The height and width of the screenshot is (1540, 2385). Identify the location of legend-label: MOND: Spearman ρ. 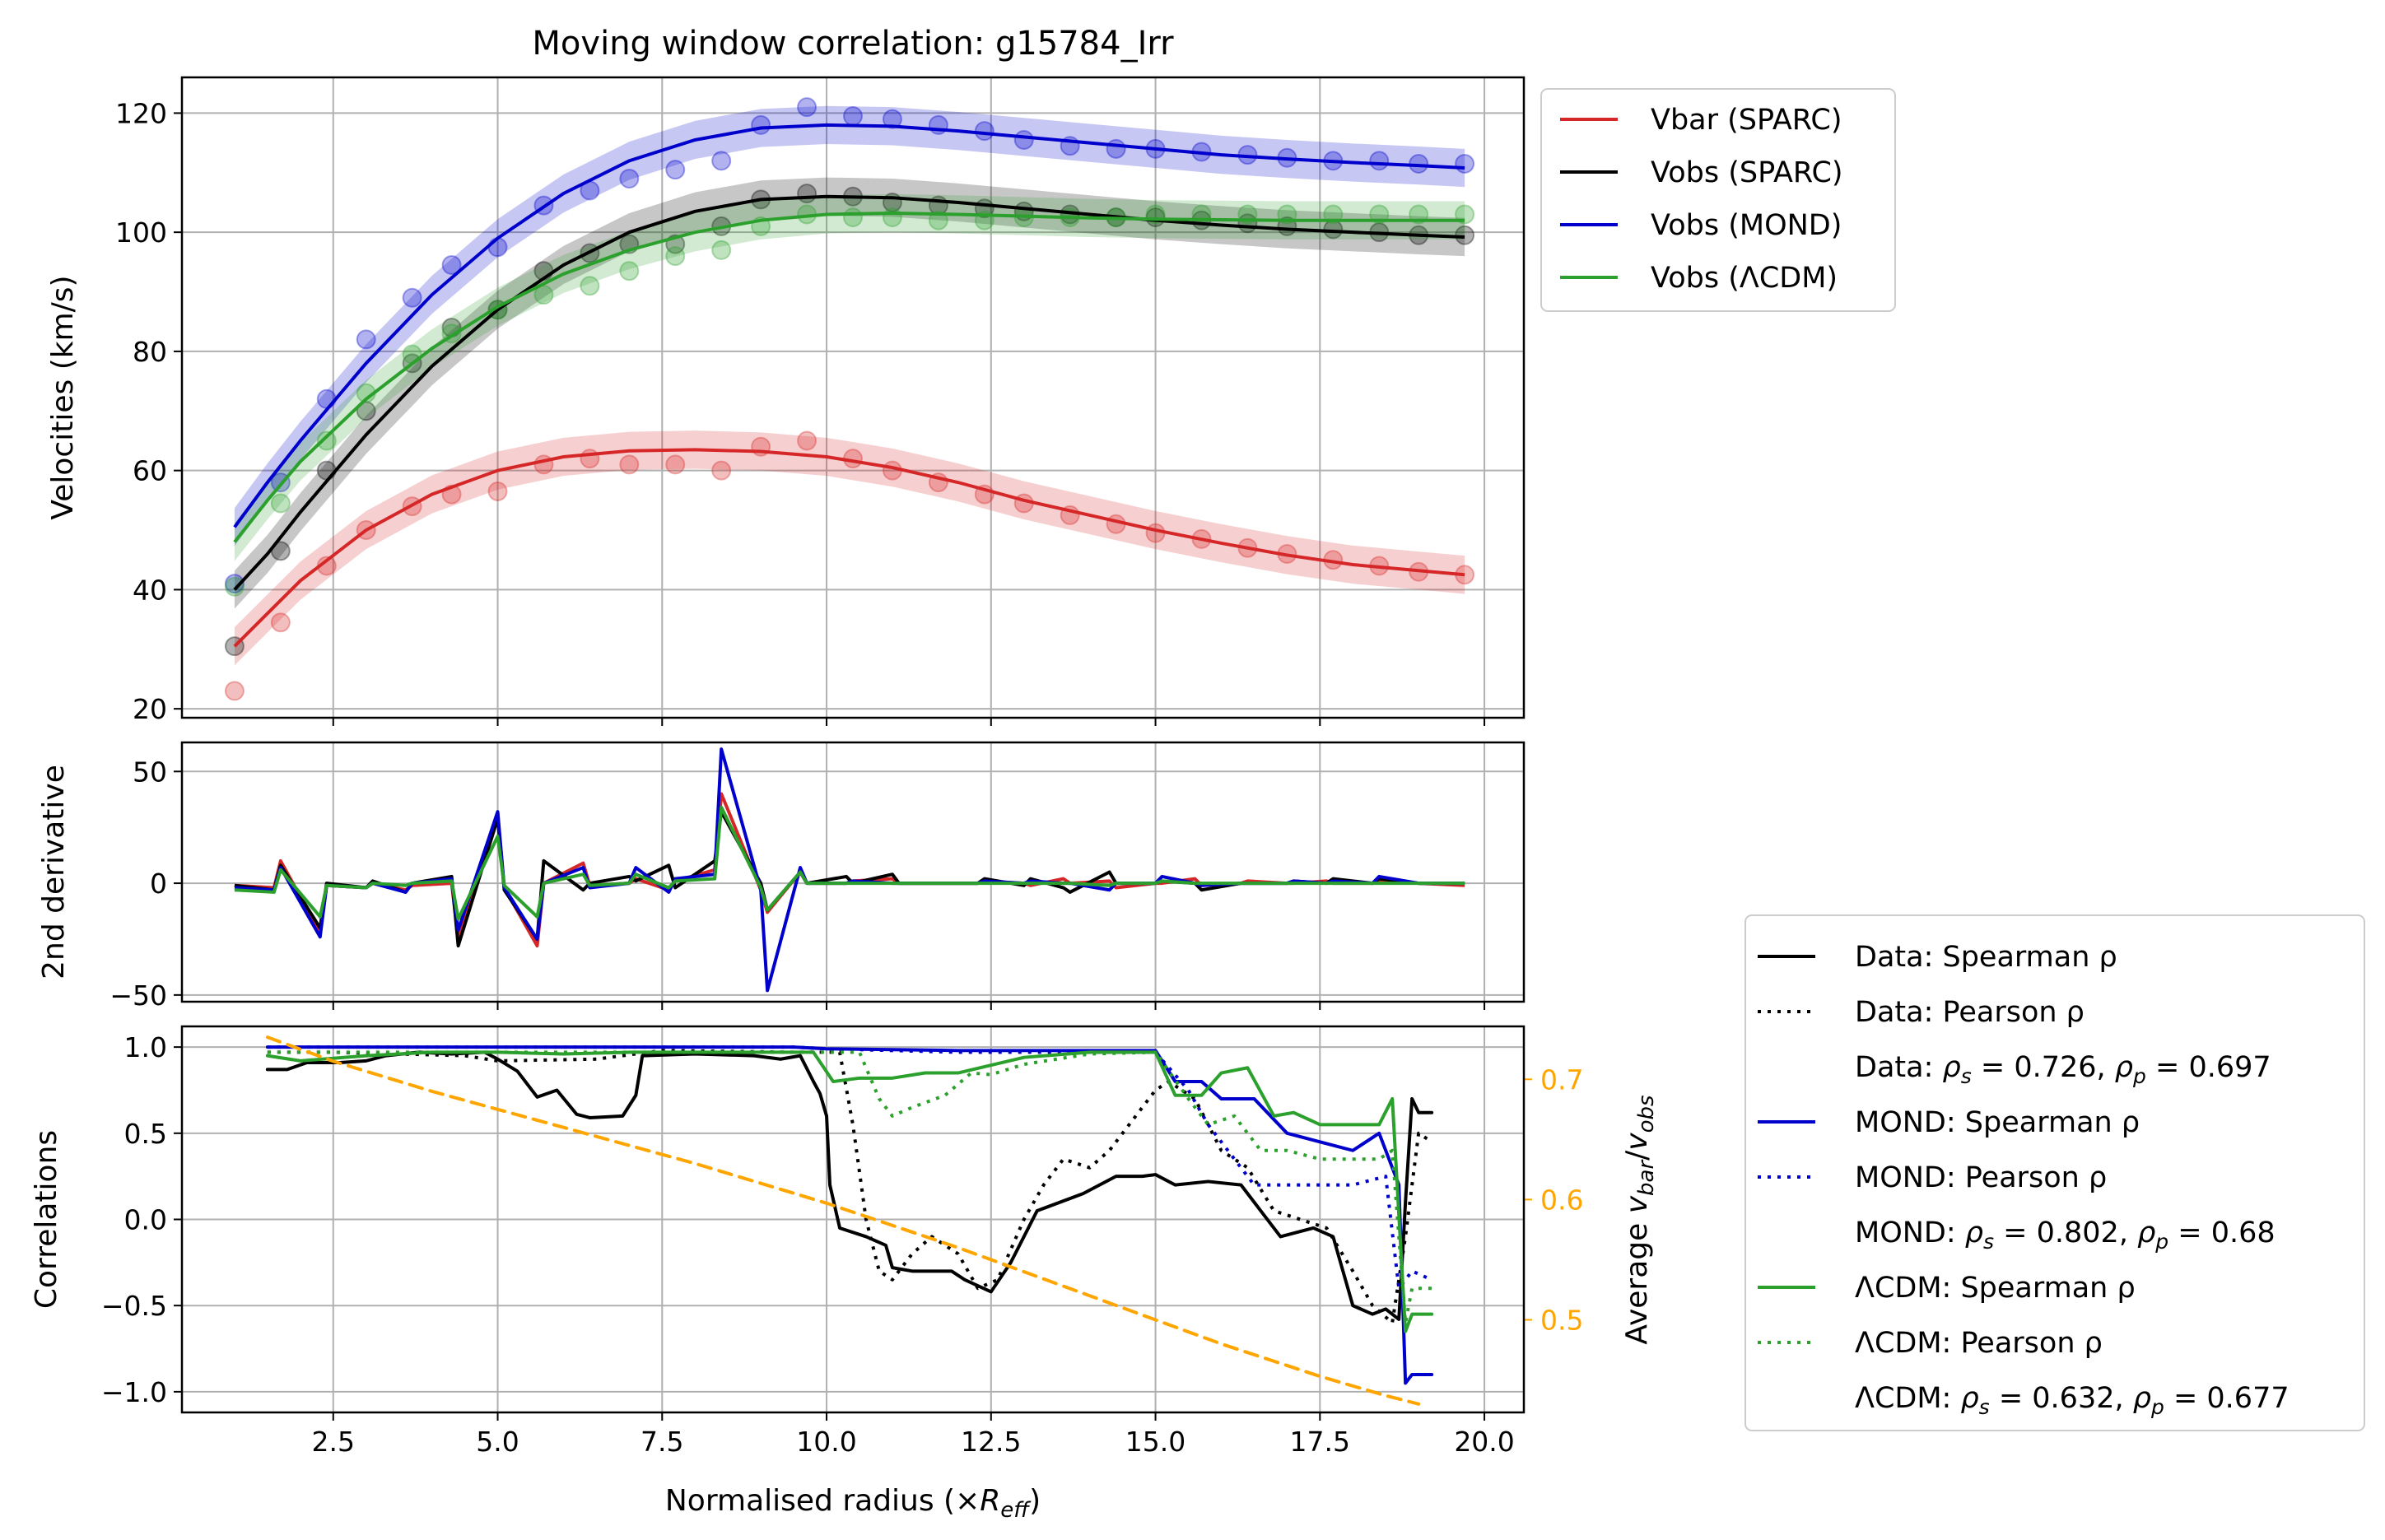
(1998, 1122).